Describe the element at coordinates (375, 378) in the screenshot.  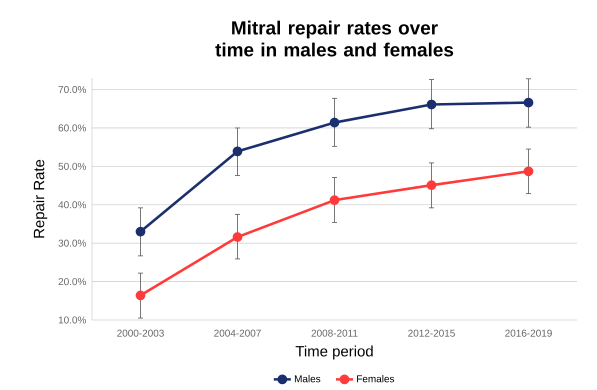
I see `legend-label: Females` at that location.